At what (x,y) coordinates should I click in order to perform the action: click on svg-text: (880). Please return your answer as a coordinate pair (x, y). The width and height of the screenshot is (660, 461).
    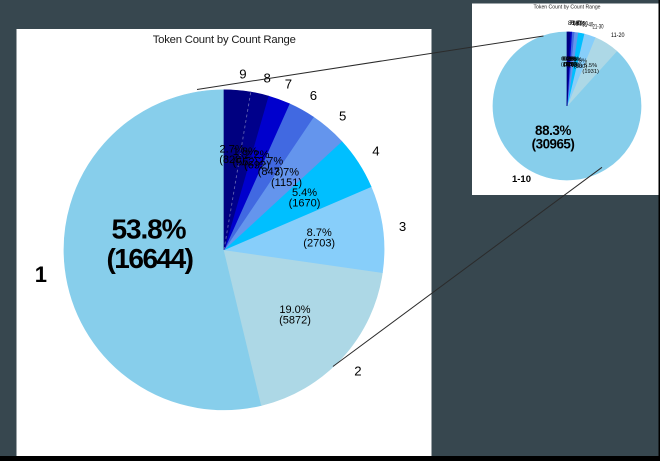
    Looking at the image, I should click on (580, 67).